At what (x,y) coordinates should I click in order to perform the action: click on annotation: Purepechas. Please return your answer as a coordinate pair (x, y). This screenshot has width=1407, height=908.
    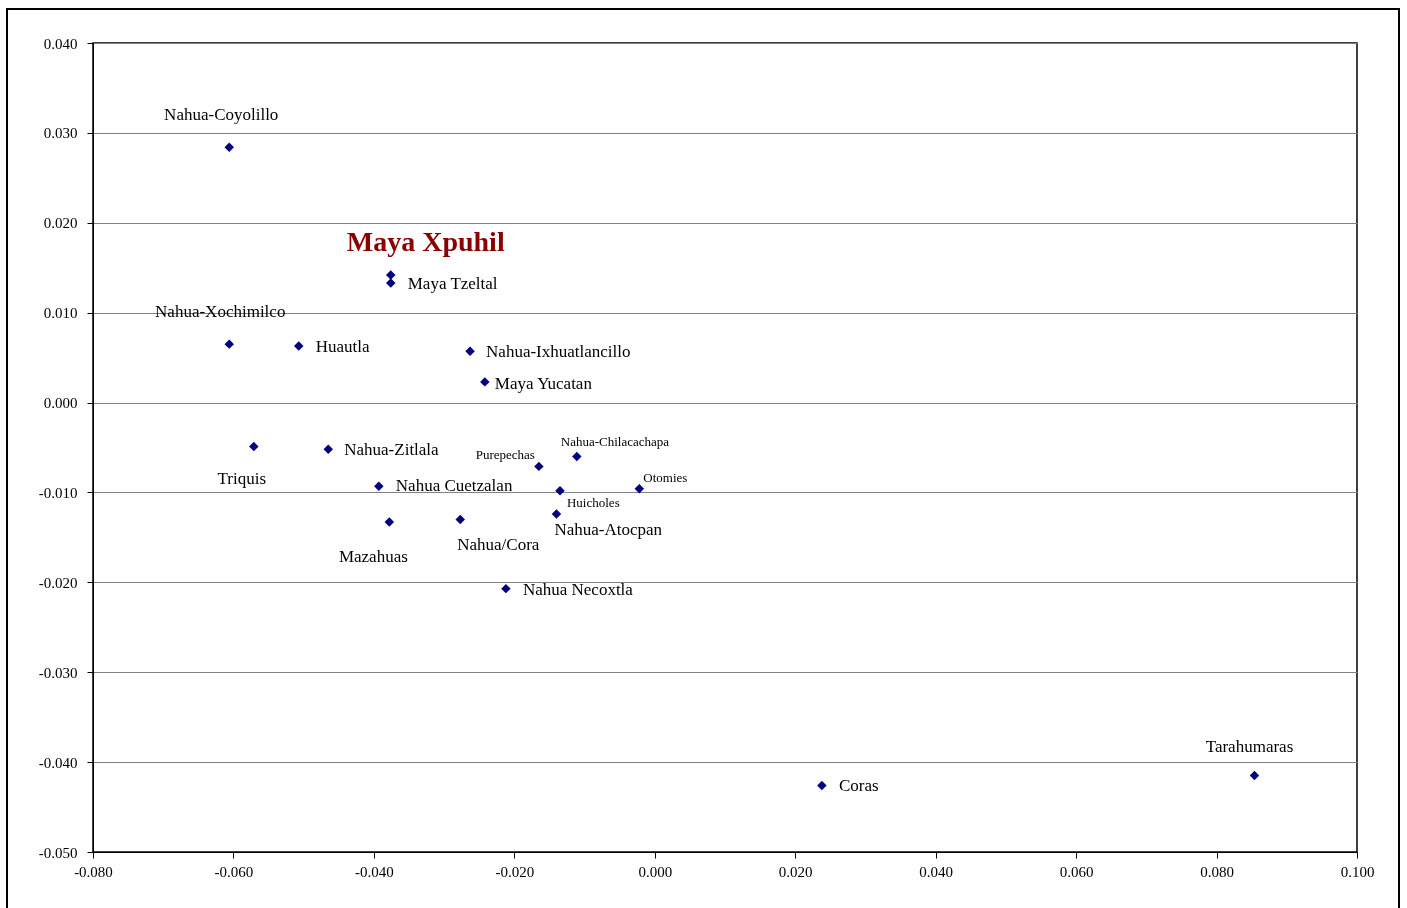
    Looking at the image, I should click on (505, 455).